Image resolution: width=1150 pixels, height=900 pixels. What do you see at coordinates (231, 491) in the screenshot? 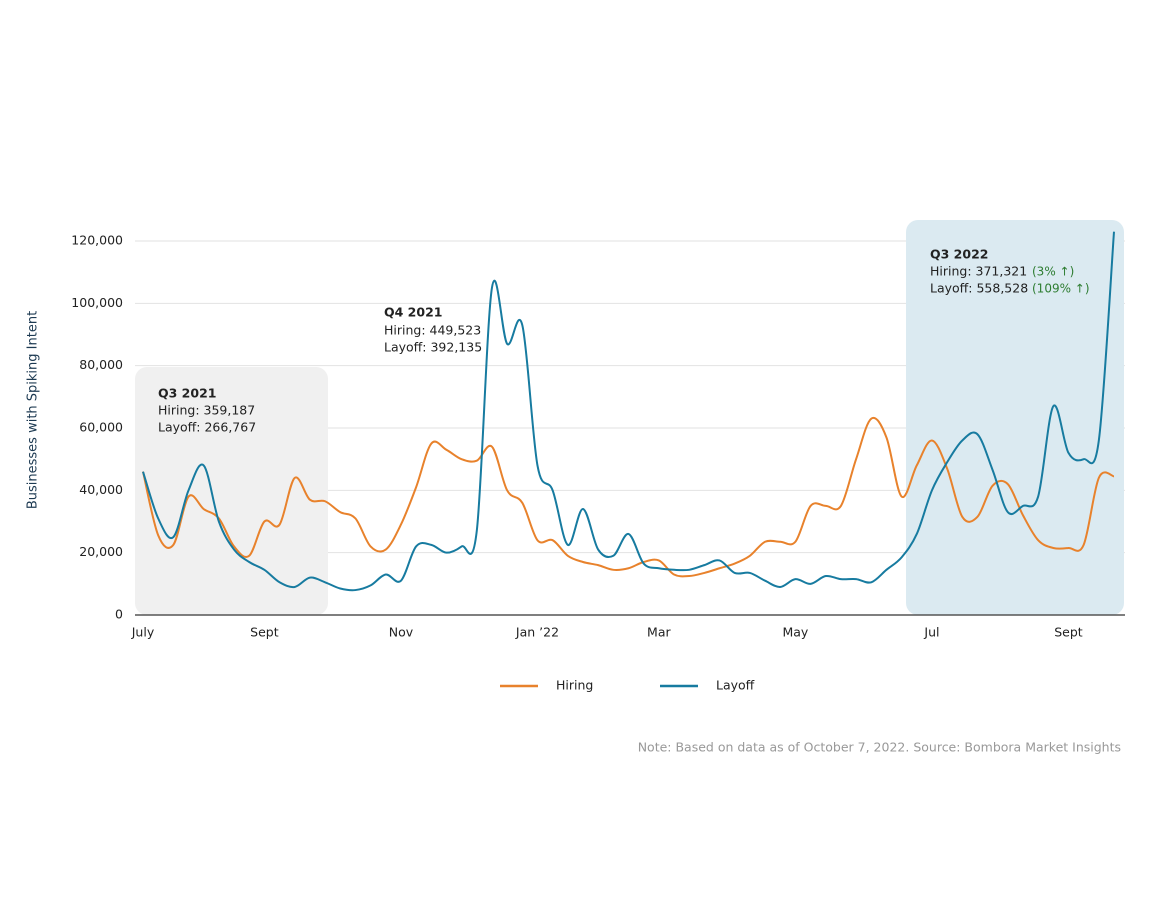
I see `q3-2021-highlight` at bounding box center [231, 491].